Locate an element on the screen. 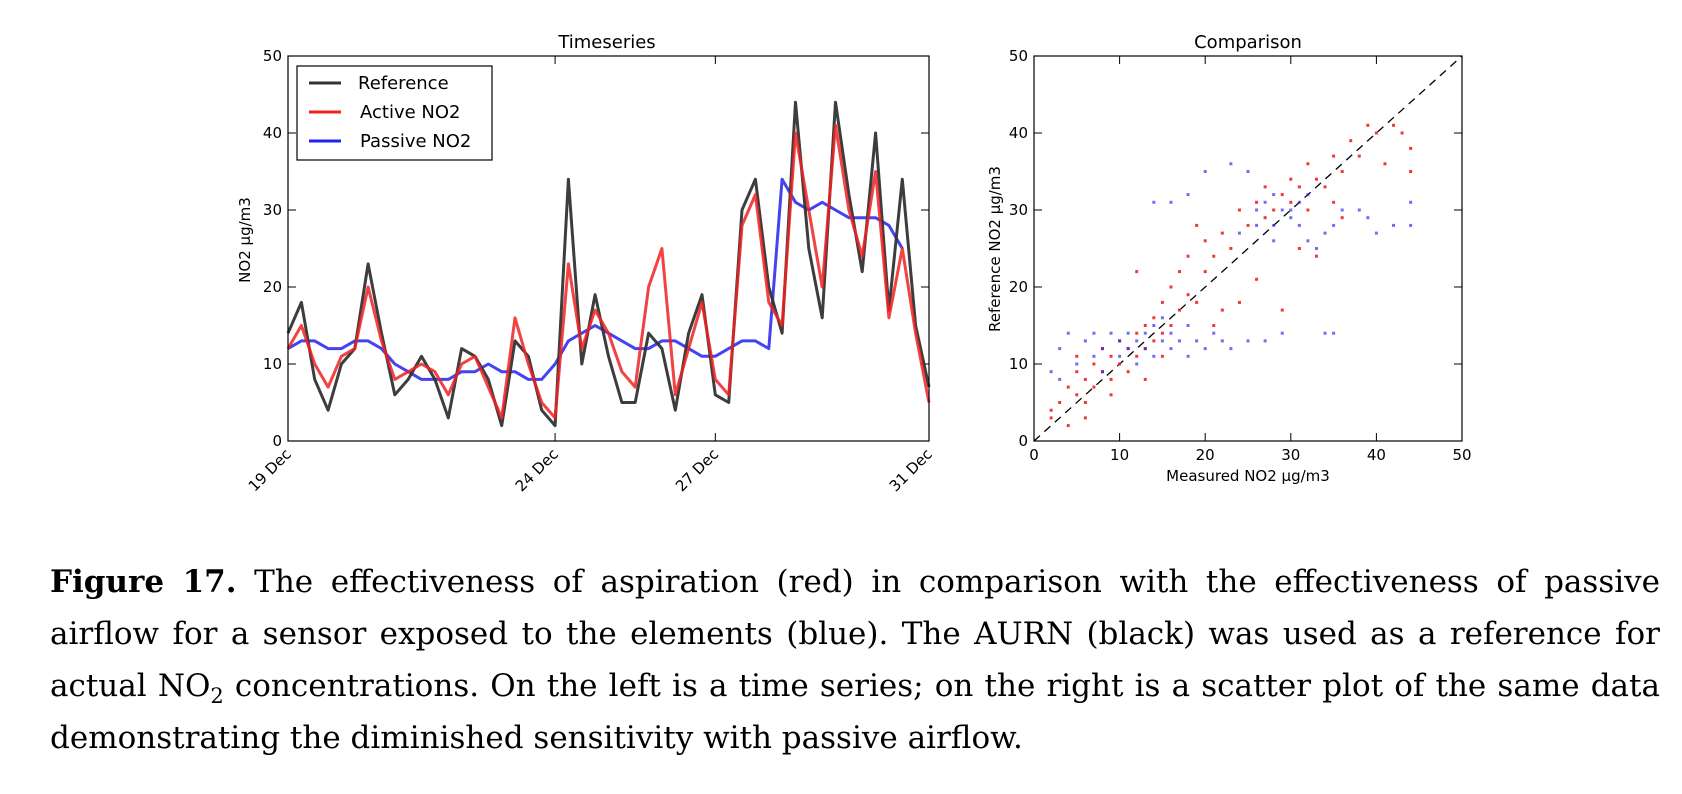  caption-label: Figure 17. is located at coordinates (143, 582).